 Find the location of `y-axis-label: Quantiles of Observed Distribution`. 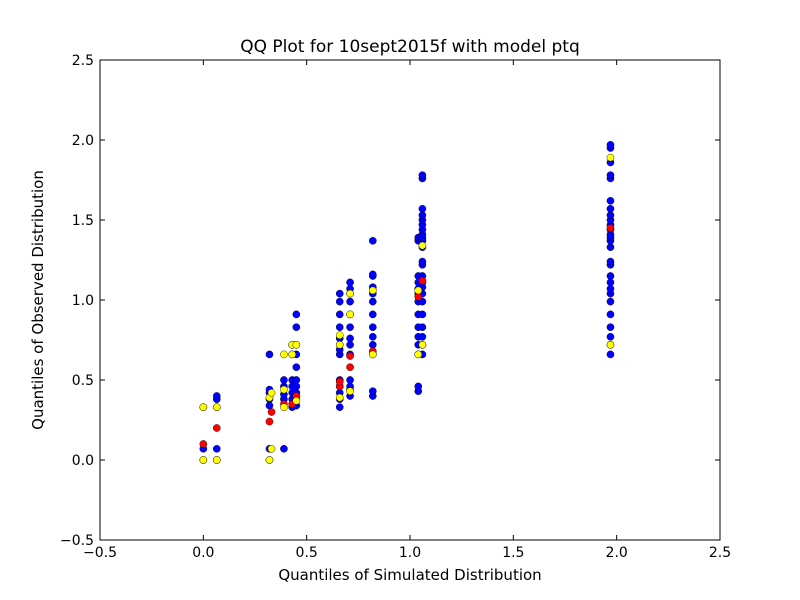

y-axis-label: Quantiles of Observed Distribution is located at coordinates (38, 300).